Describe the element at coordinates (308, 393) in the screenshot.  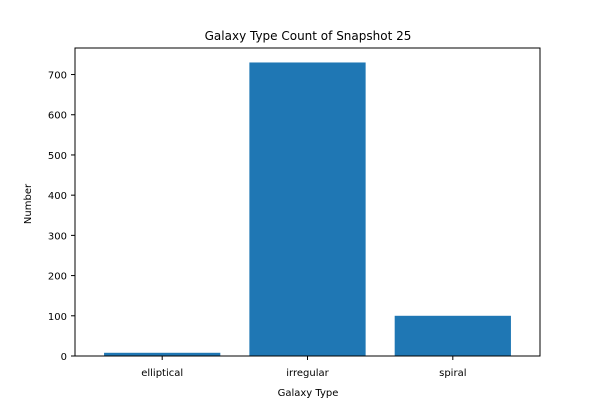
I see `x-axis-label: Galaxy Type` at that location.